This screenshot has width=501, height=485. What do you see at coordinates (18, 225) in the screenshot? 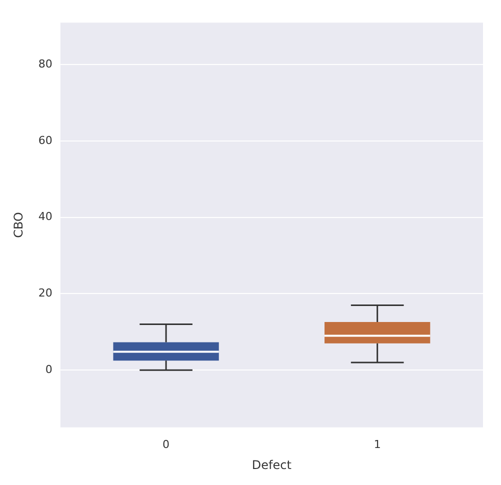
I see `y-axis-title: CBO` at bounding box center [18, 225].